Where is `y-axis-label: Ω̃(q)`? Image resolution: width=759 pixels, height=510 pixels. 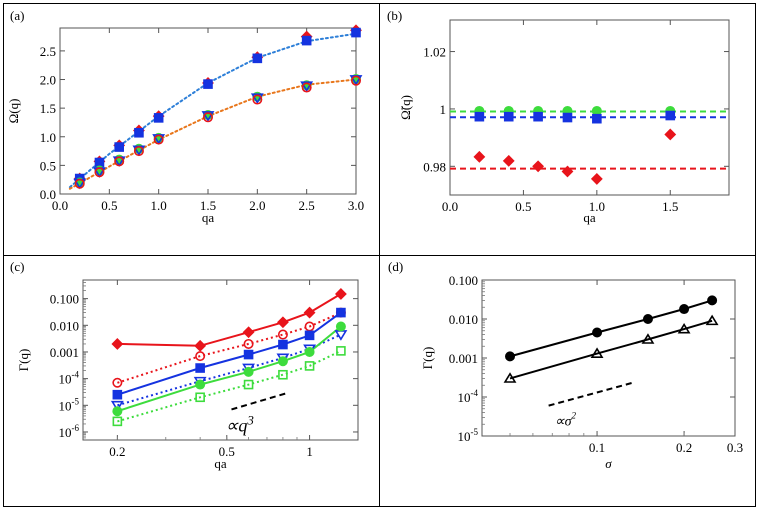 y-axis-label: Ω̃(q) is located at coordinates (405, 107).